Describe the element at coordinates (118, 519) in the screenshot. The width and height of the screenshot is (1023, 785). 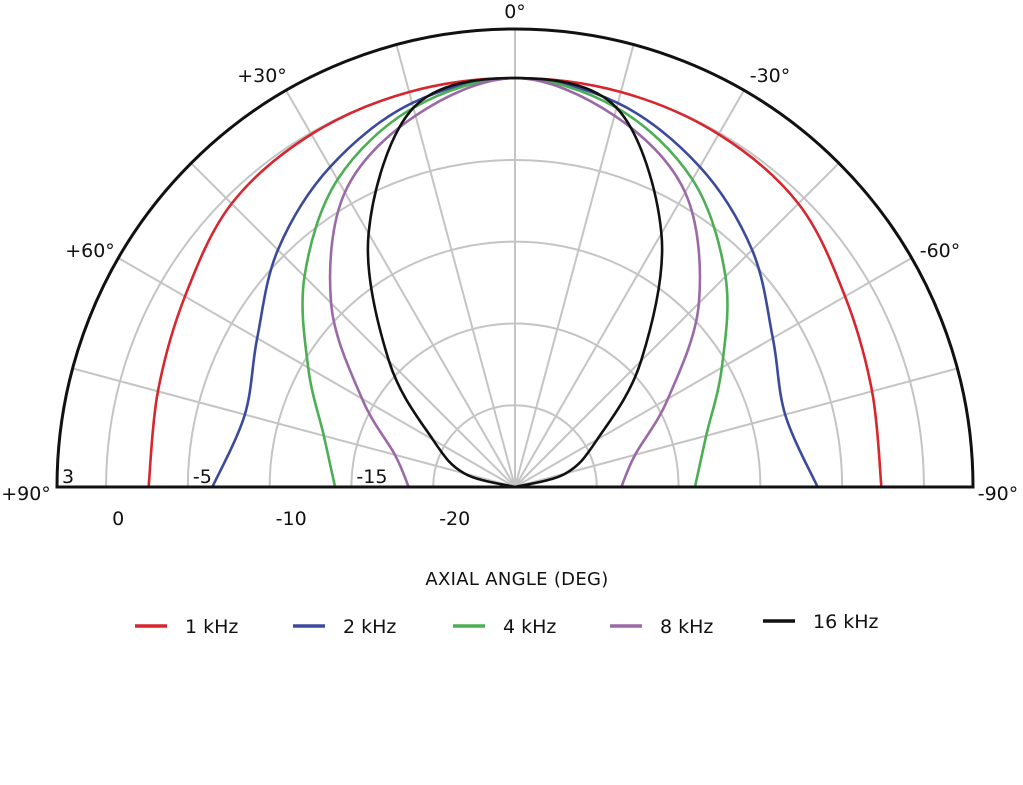
I see `radial-tick-label: 0` at that location.